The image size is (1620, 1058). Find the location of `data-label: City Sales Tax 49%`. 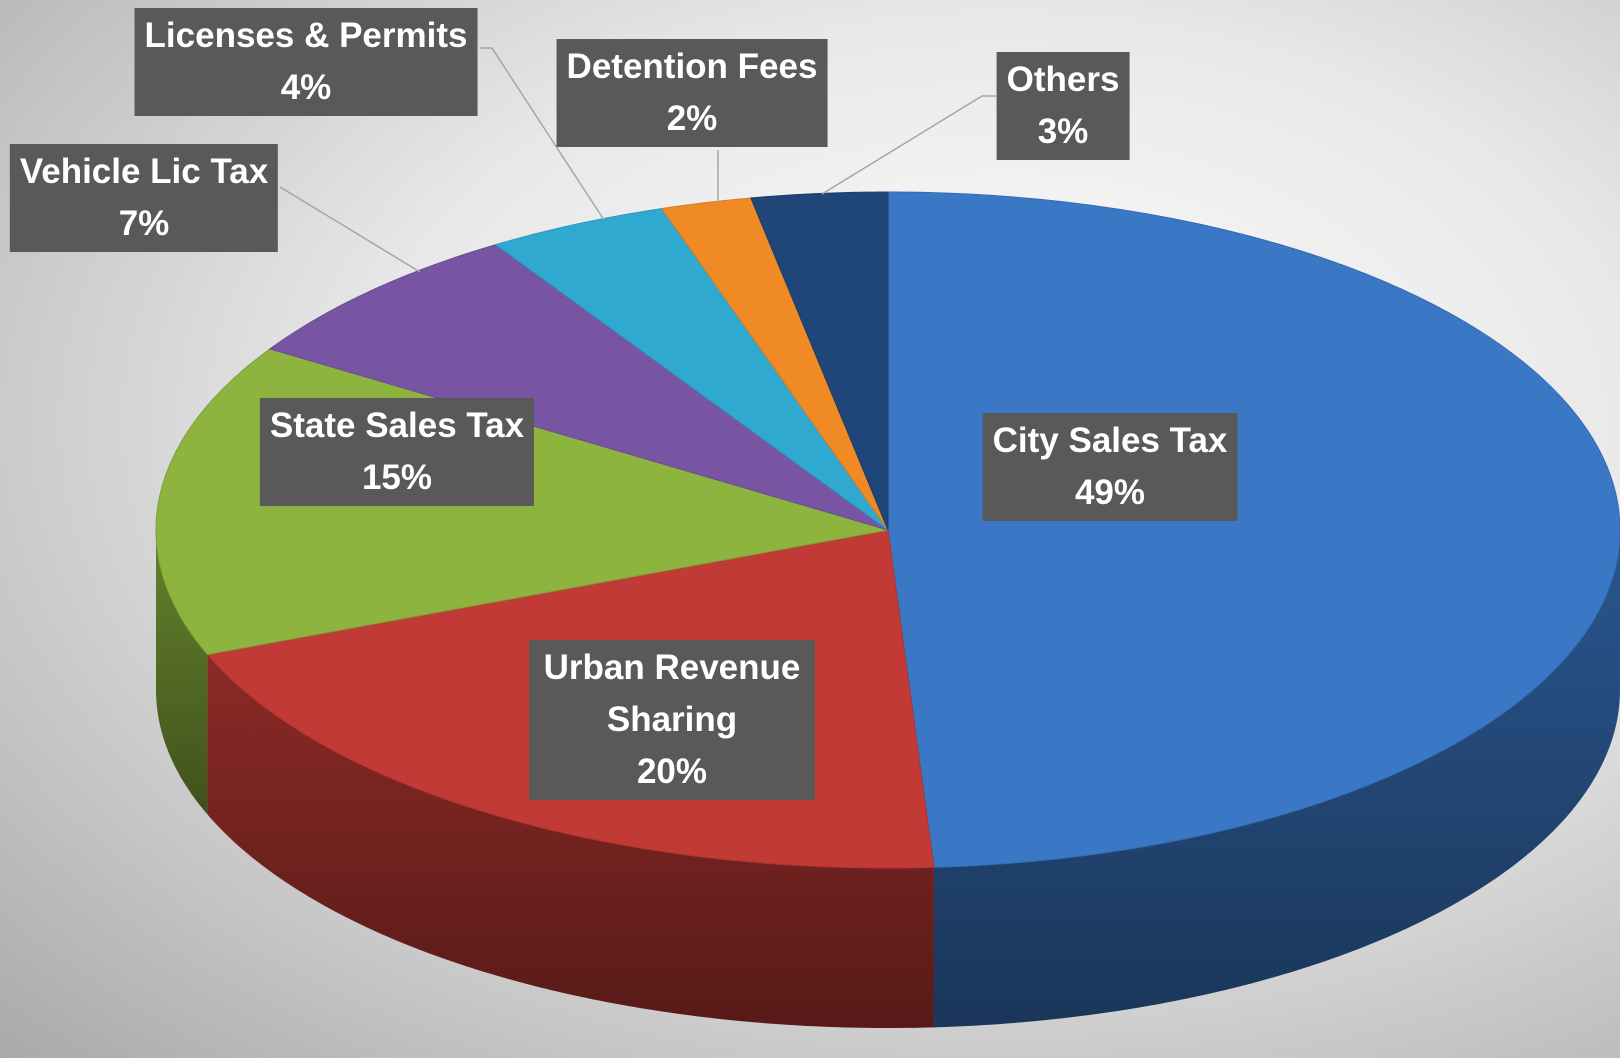

data-label: City Sales Tax 49% is located at coordinates (1110, 467).